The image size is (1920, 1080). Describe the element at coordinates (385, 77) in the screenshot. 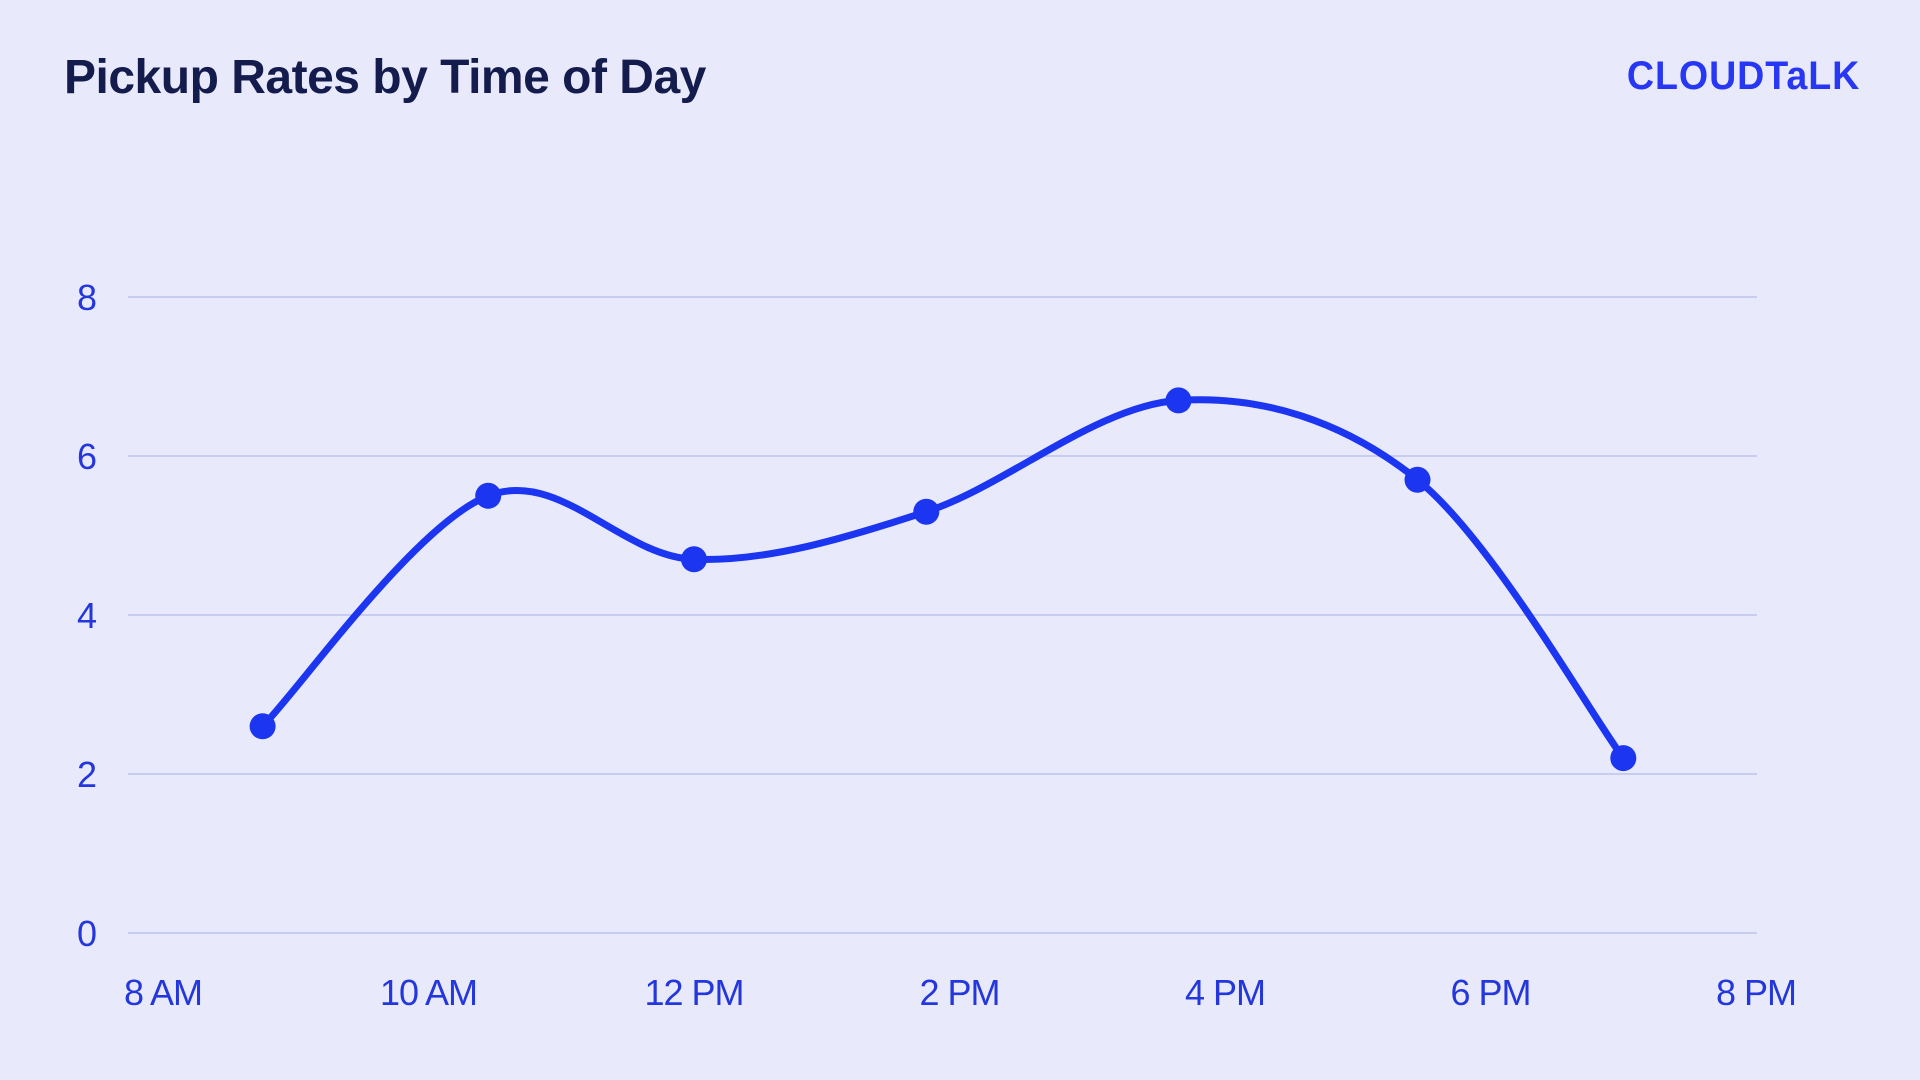

I see `page-title: Pickup Rates by Time of Day` at that location.